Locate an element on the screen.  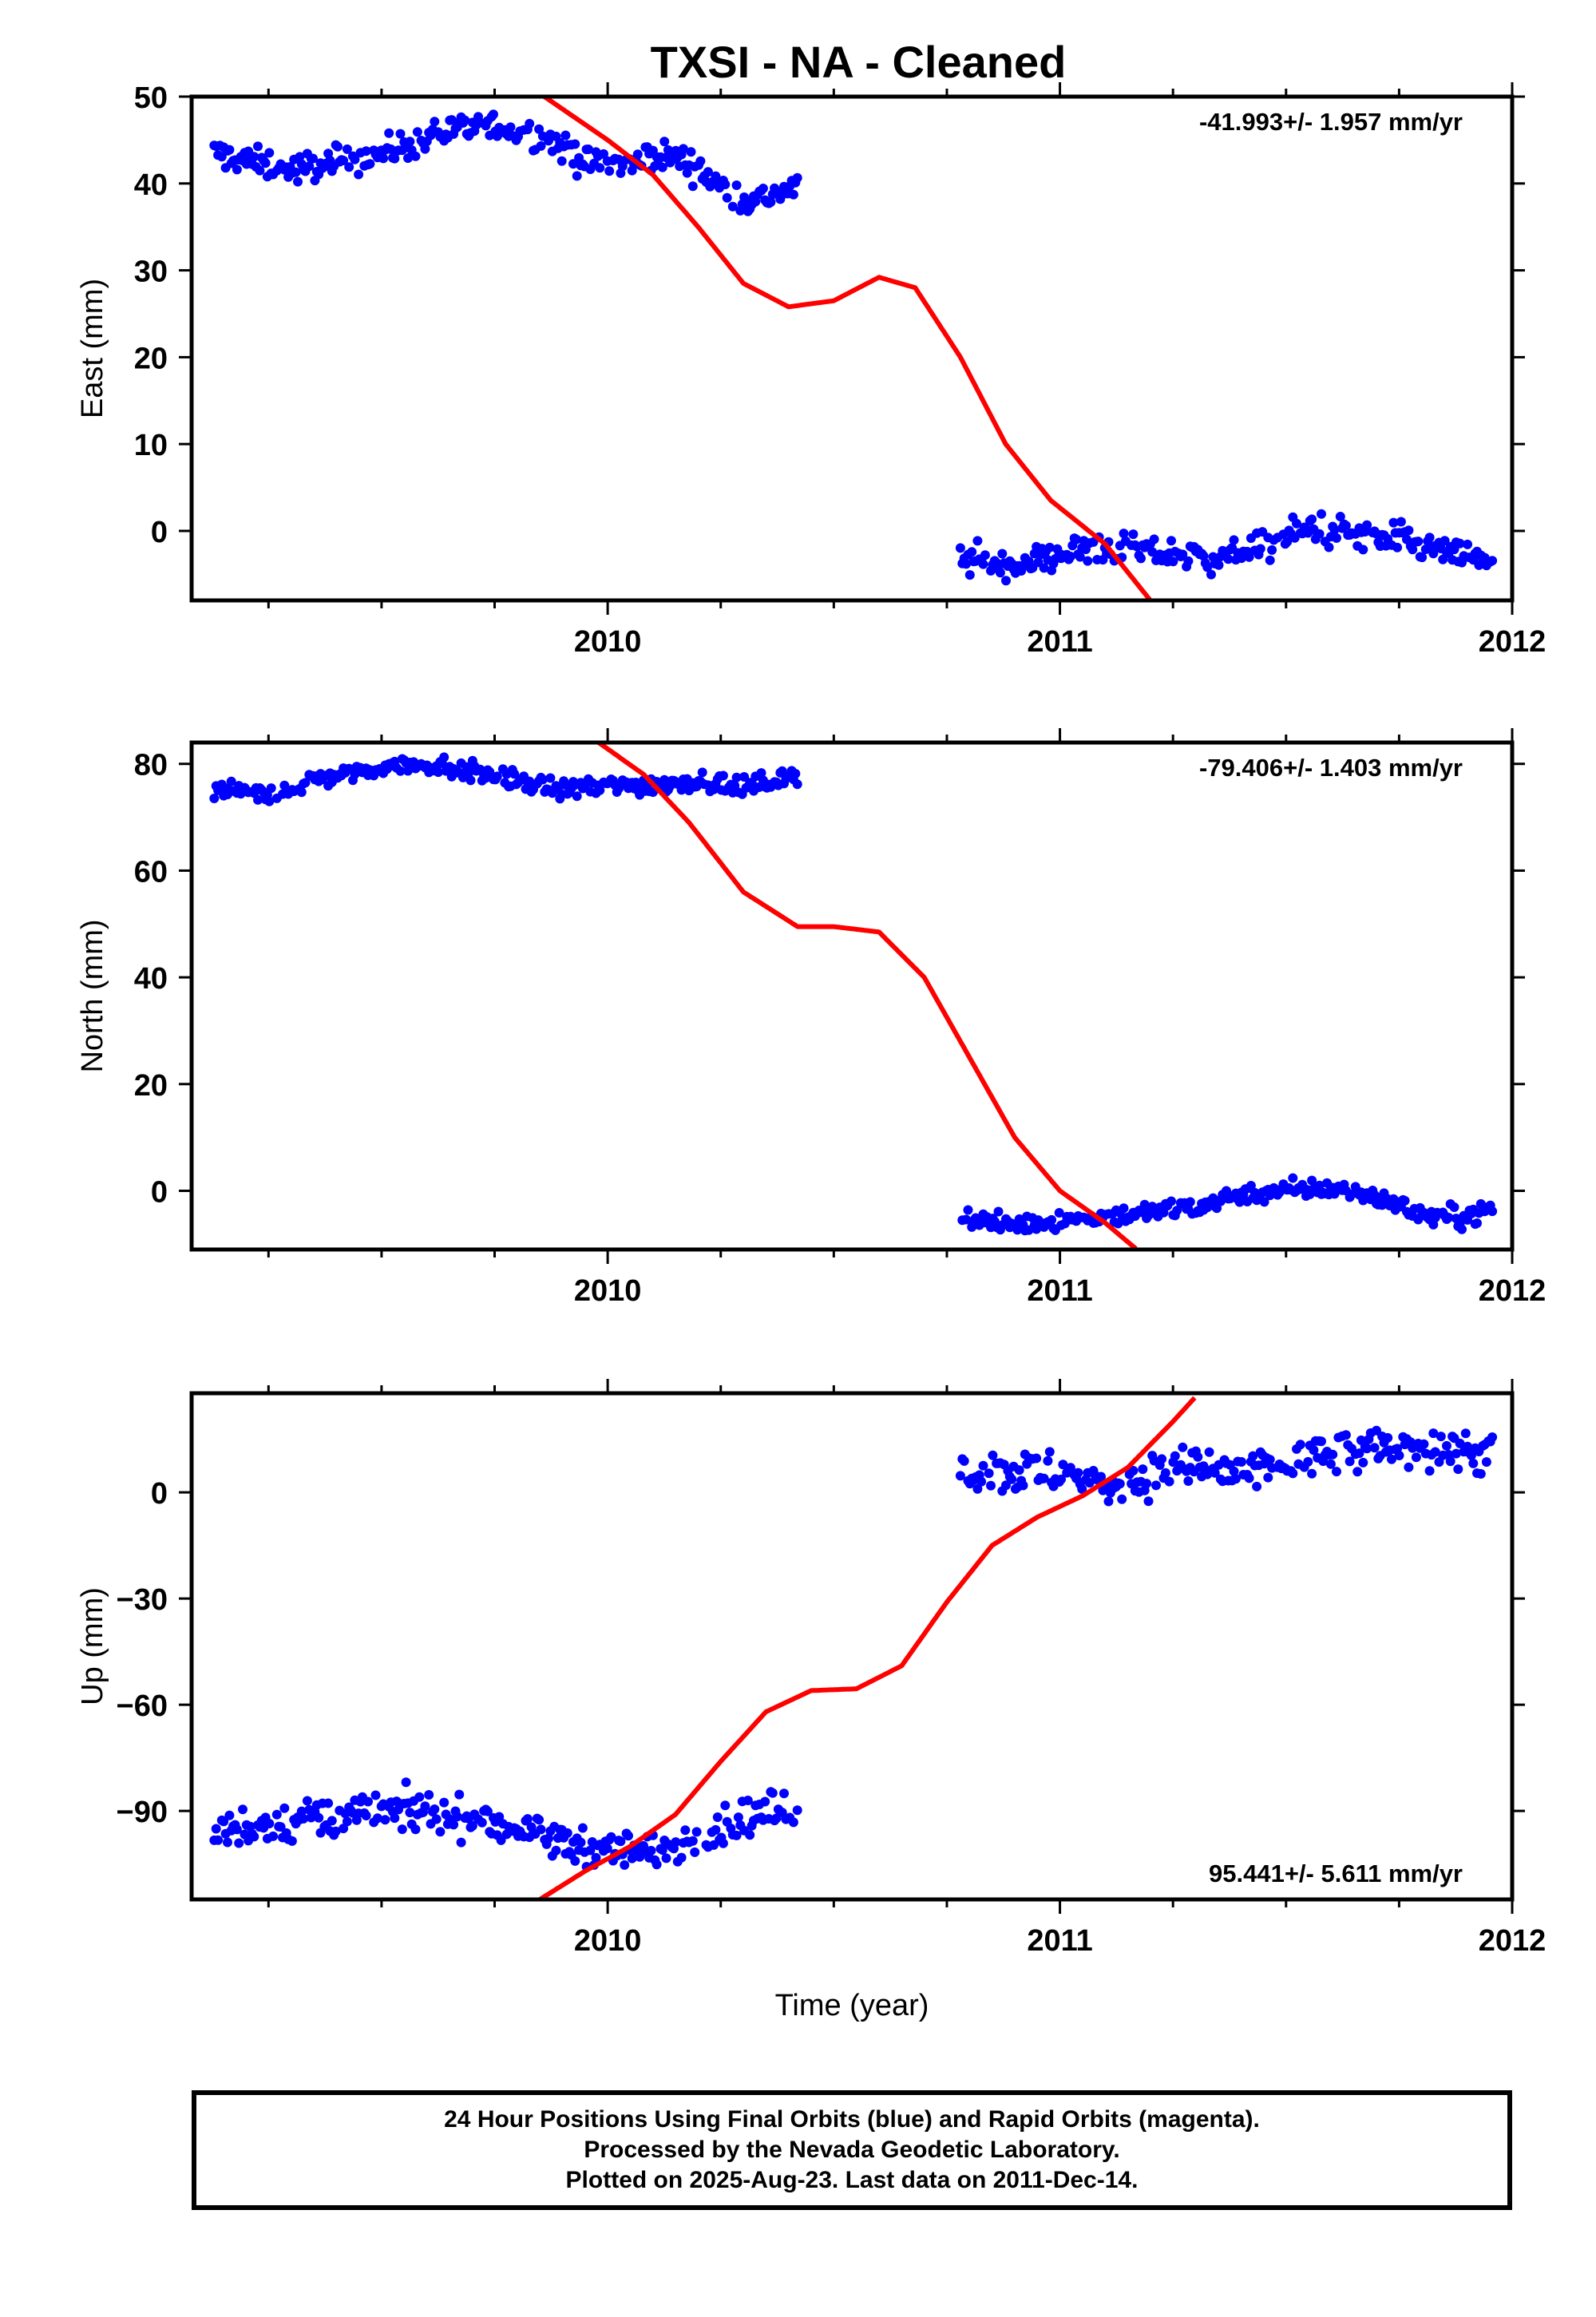
y-tick-label: −90 is located at coordinates (142, 1812).